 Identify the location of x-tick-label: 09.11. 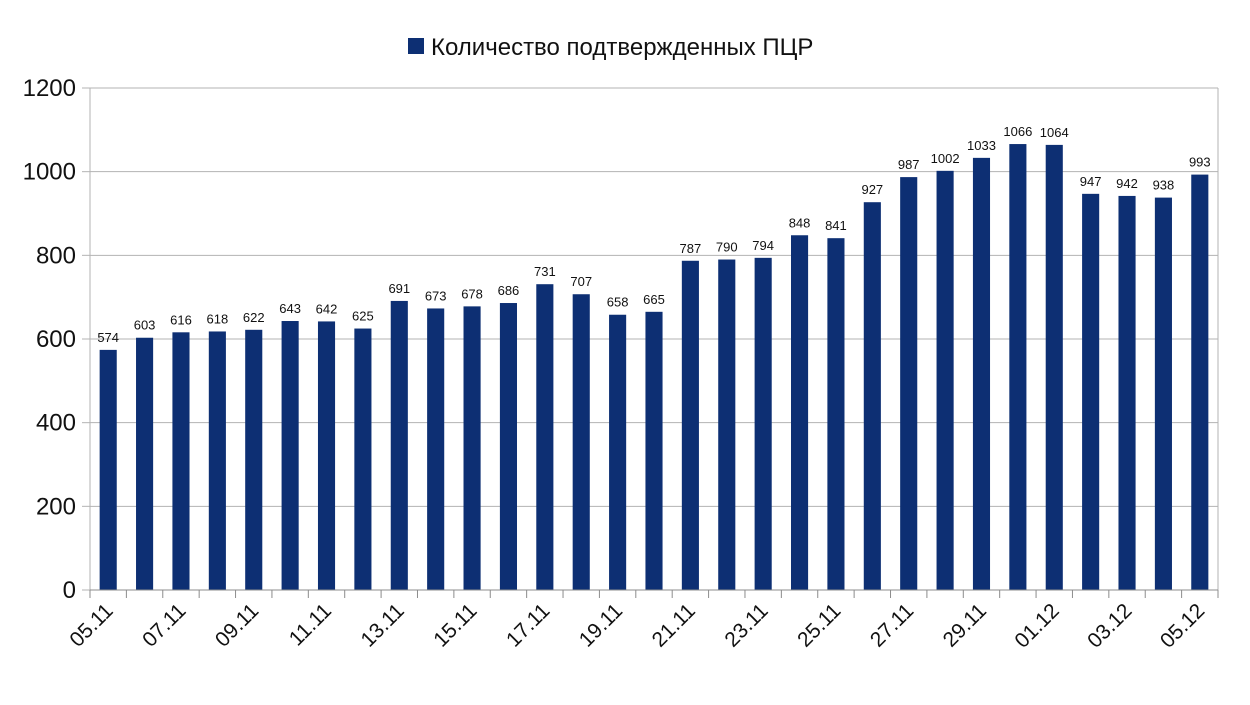
(237, 625).